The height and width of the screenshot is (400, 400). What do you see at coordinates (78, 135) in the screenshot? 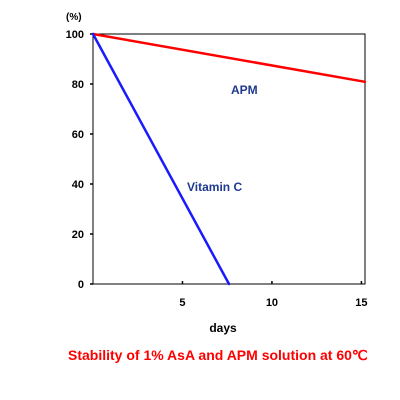
I see `y-tick-label: 60` at bounding box center [78, 135].